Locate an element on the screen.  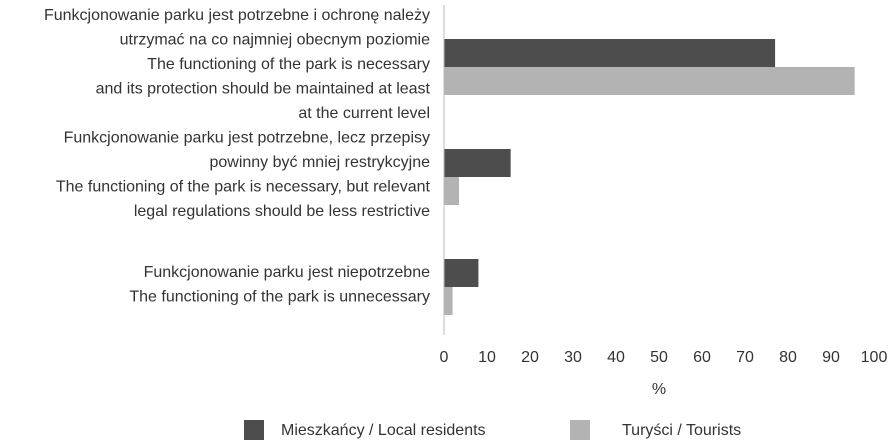
category-label: Funkcjonowanie parku jest niepotrzebne is located at coordinates (287, 272).